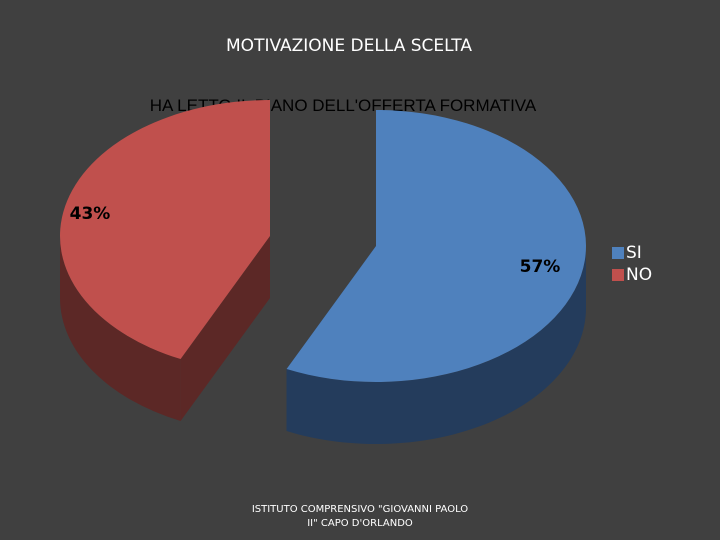  Describe the element at coordinates (618, 253) in the screenshot. I see `legend-swatch-si` at that location.